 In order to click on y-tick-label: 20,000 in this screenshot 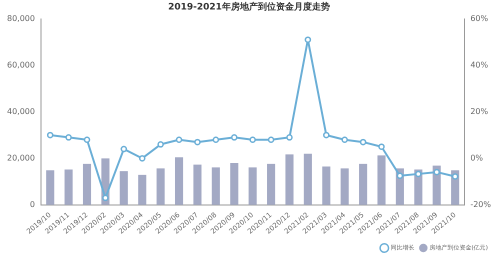, I will do `click(20, 157)`.